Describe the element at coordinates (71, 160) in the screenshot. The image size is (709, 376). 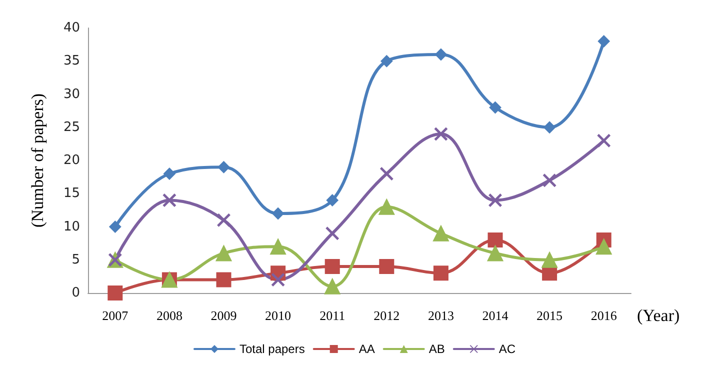
I see `y-tick-label: 20` at that location.